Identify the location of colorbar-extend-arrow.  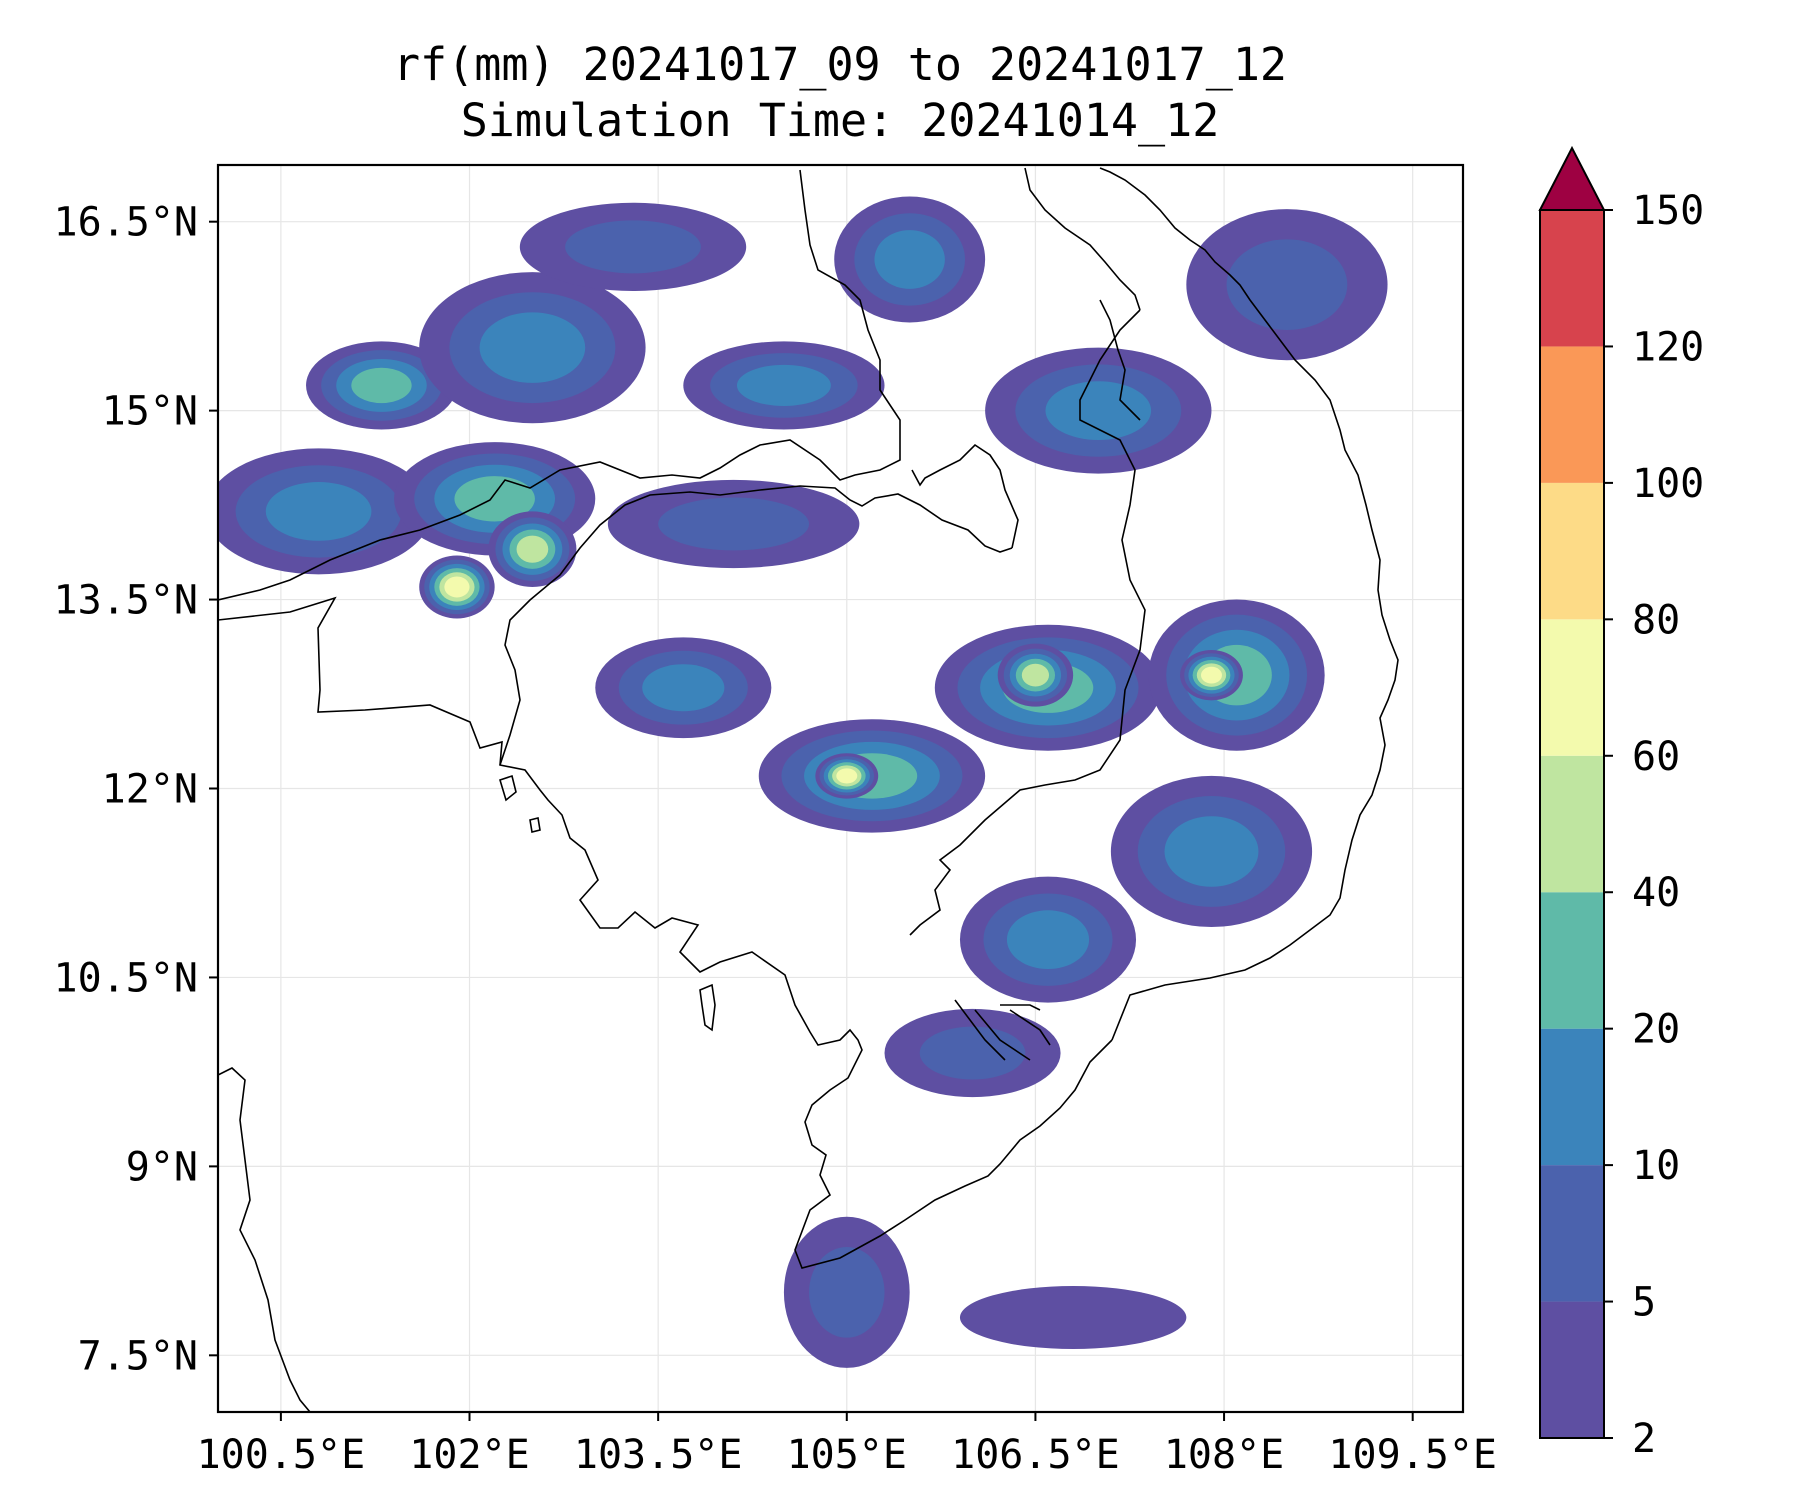
(1572, 178).